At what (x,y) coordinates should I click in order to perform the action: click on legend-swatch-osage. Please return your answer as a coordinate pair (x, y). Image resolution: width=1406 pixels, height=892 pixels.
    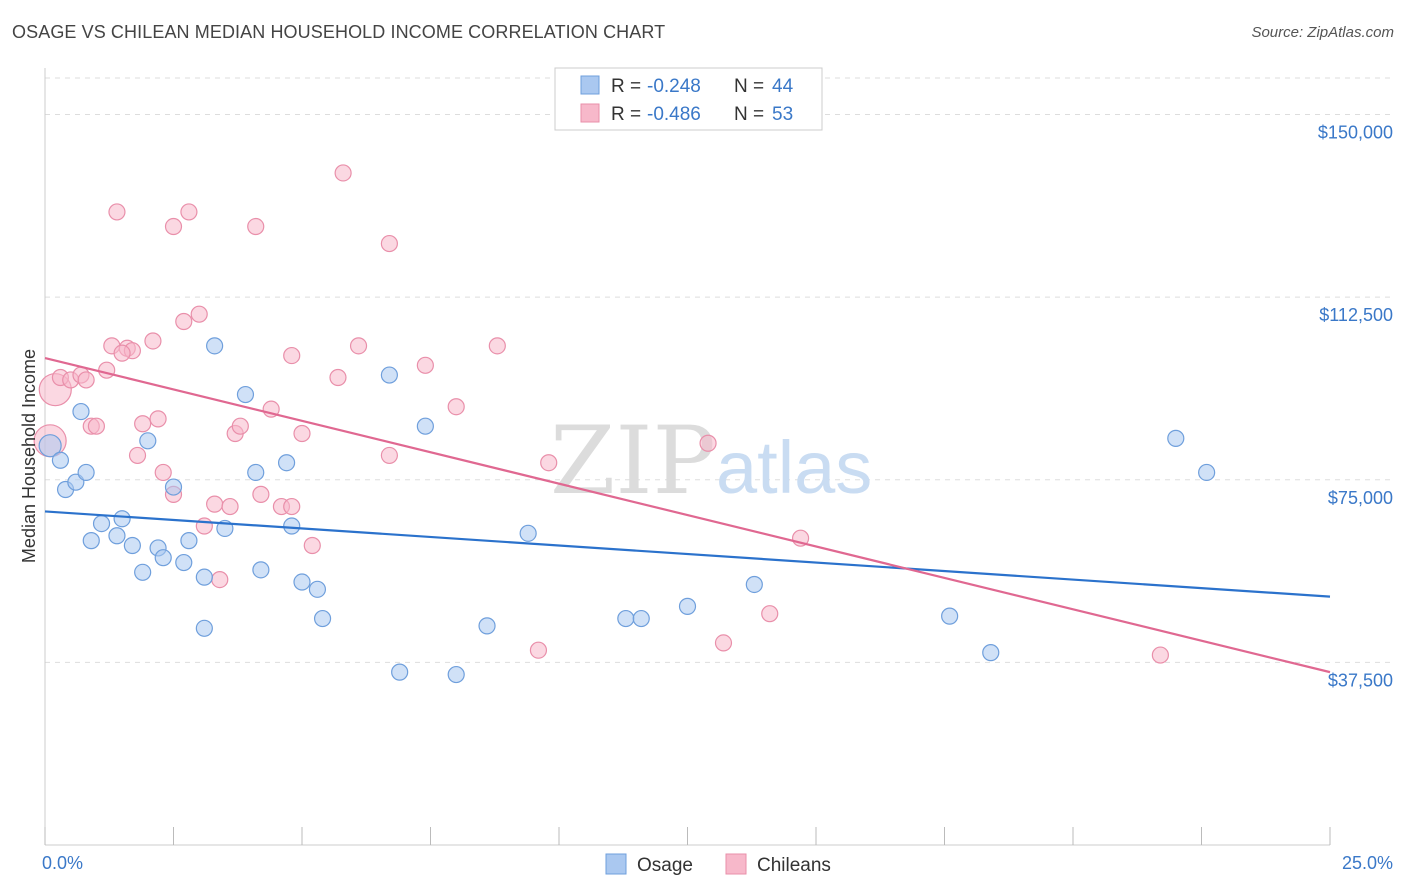
    Looking at the image, I should click on (590, 85).